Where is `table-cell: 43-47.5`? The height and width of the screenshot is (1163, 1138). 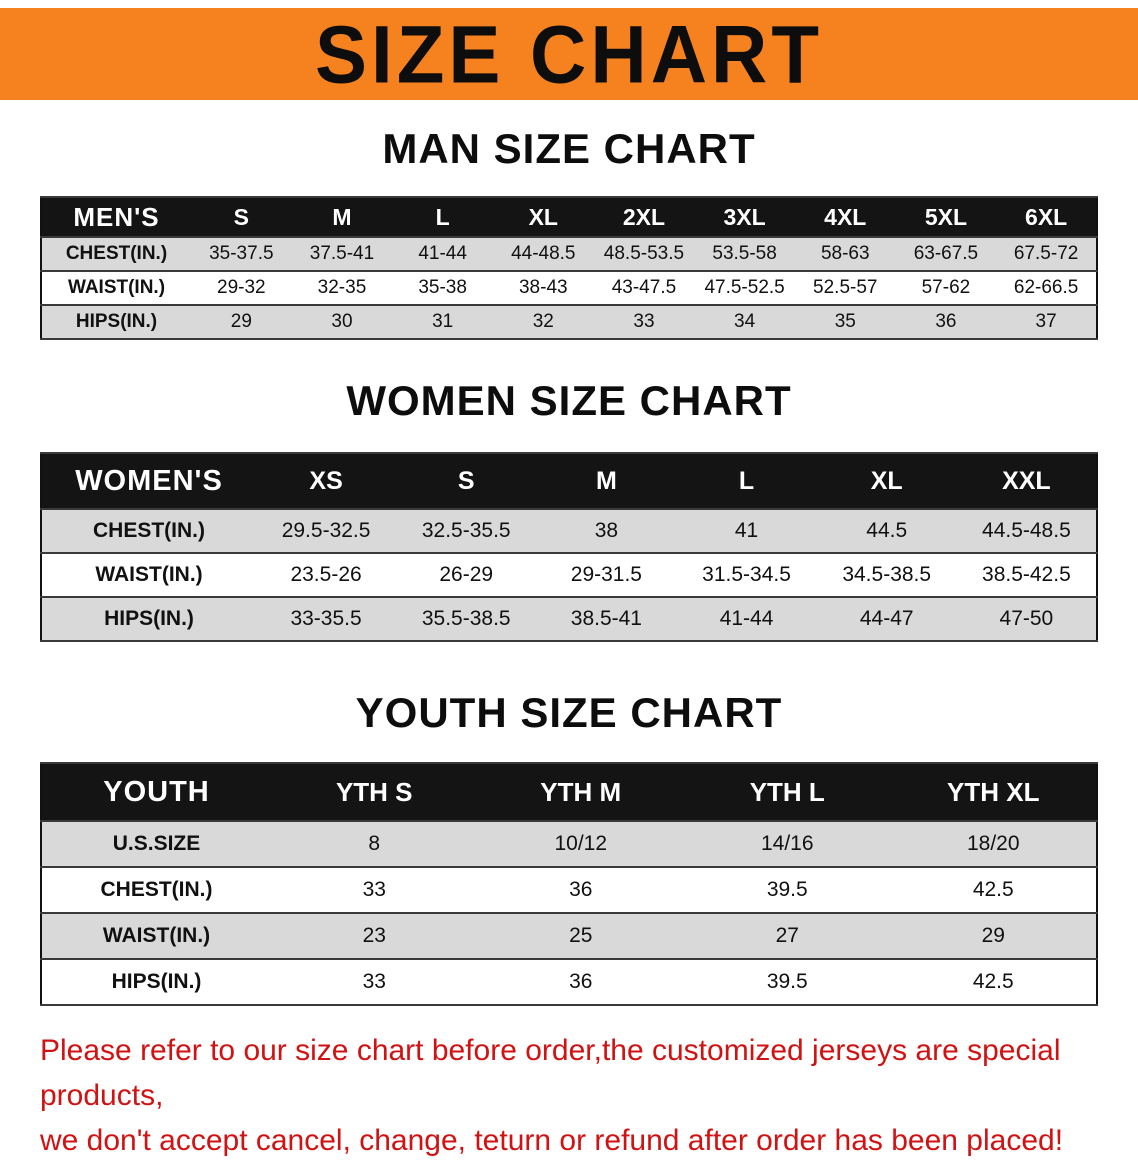
table-cell: 43-47.5 is located at coordinates (644, 288).